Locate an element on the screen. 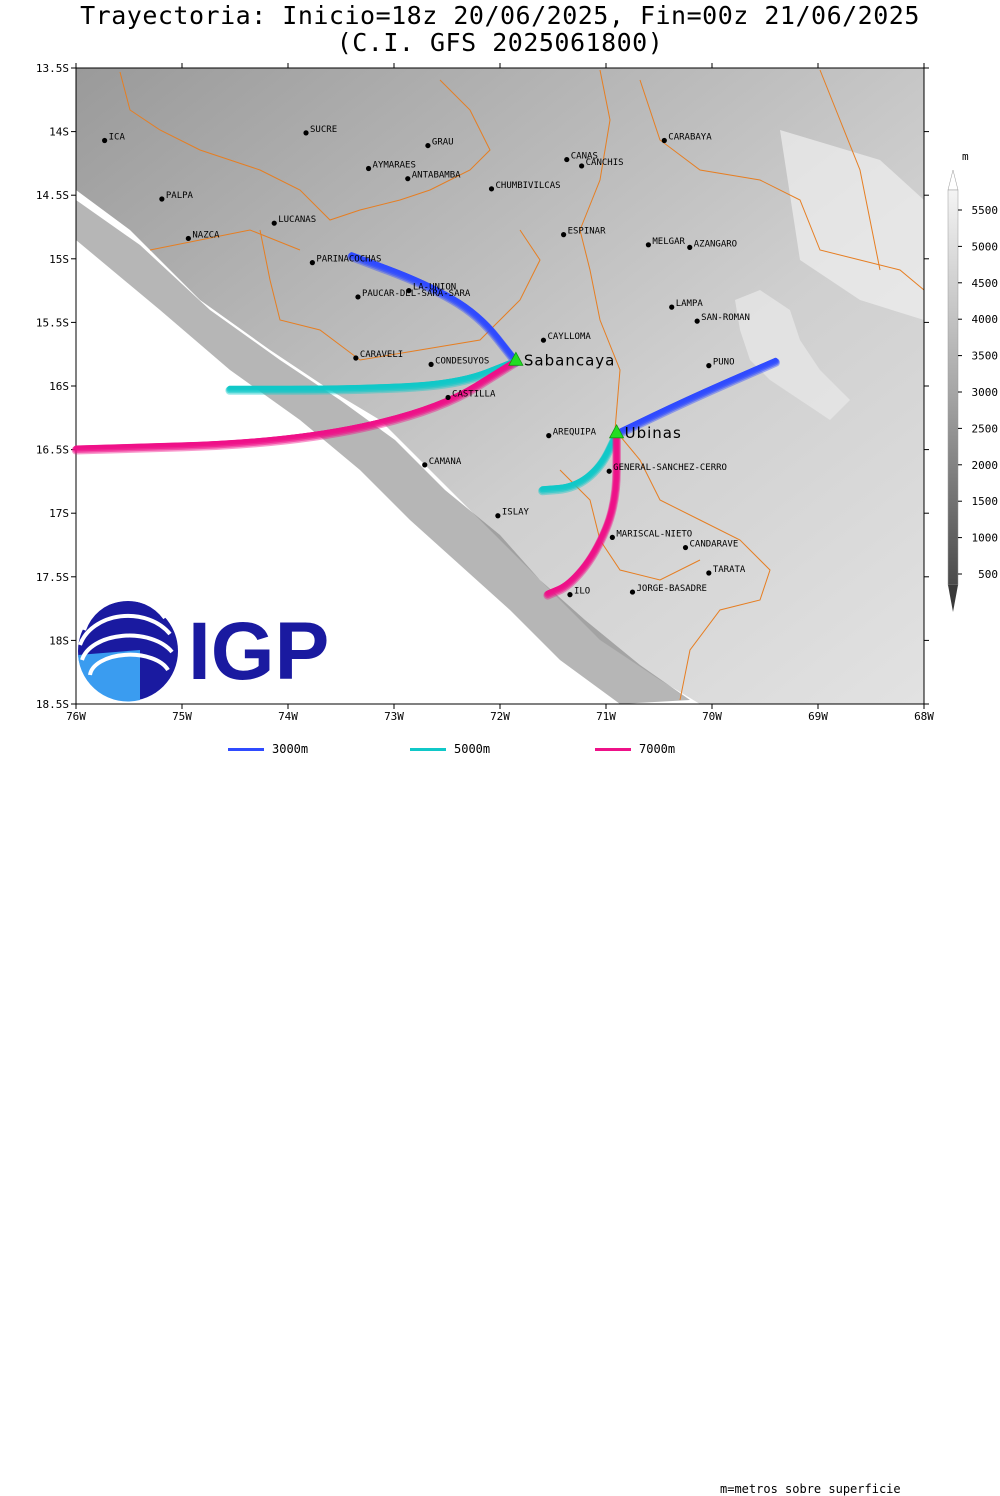  place-label: PARINACOCHAS is located at coordinates (348, 260).